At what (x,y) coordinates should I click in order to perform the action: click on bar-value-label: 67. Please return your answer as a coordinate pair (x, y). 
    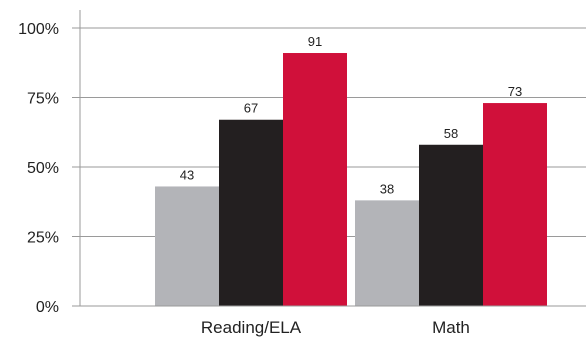
    Looking at the image, I should click on (251, 108).